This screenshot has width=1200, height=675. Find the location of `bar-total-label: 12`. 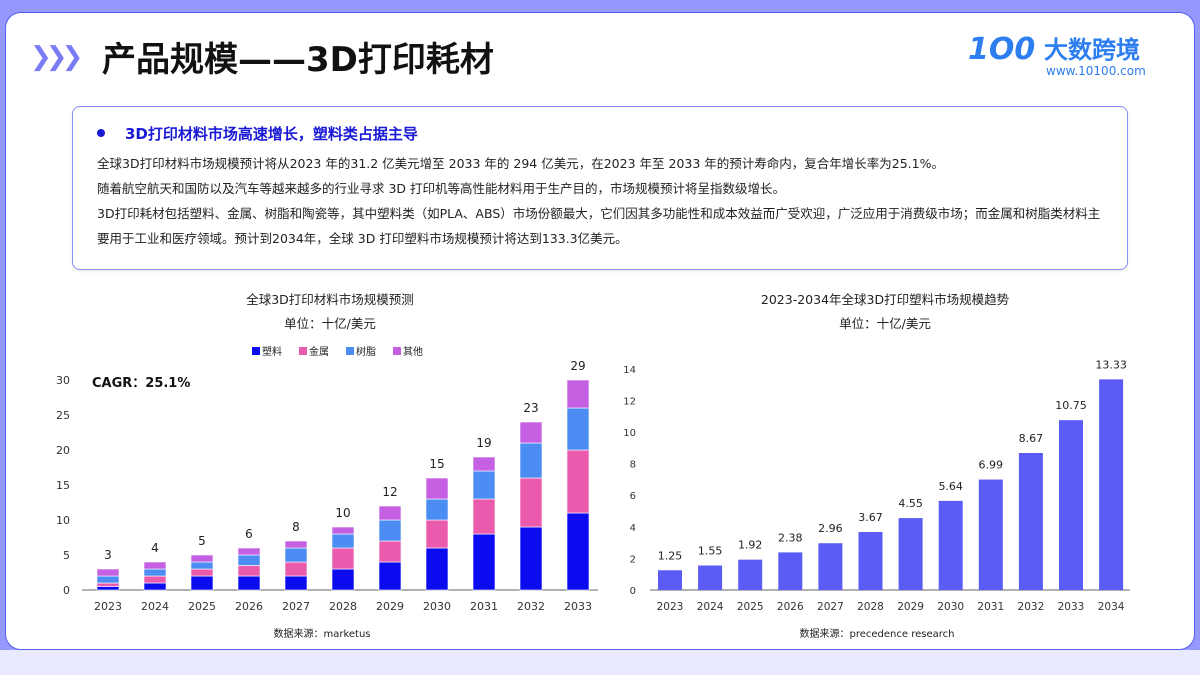

bar-total-label: 12 is located at coordinates (389, 492).